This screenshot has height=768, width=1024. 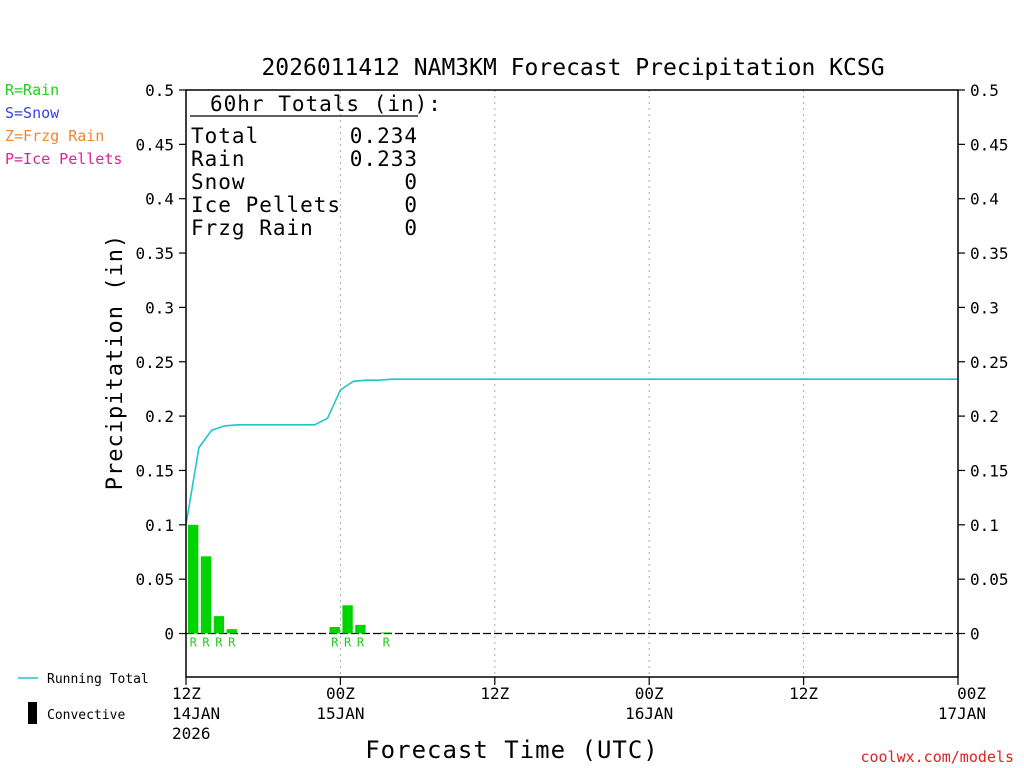 I want to click on y-tick-label-right: 0.15, so click(x=989, y=470).